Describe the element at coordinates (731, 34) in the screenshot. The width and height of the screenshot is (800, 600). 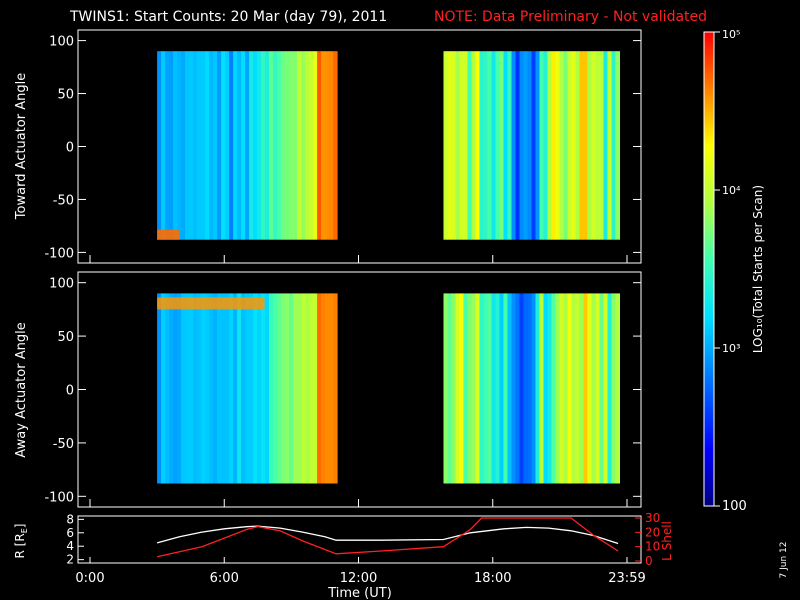
I see `colorbar-tick-label: 10⁵` at that location.